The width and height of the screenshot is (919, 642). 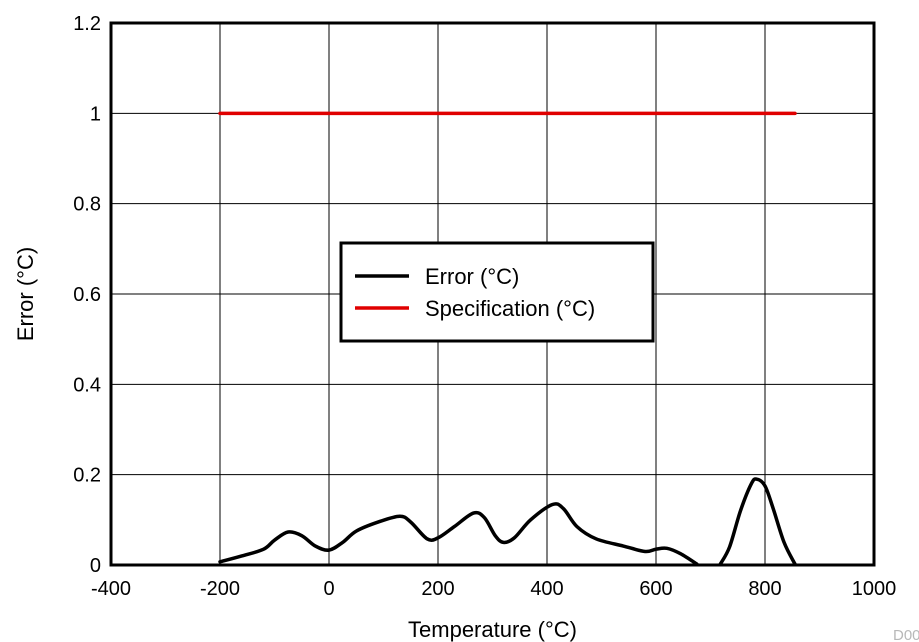 I want to click on legend-box, so click(x=497, y=292).